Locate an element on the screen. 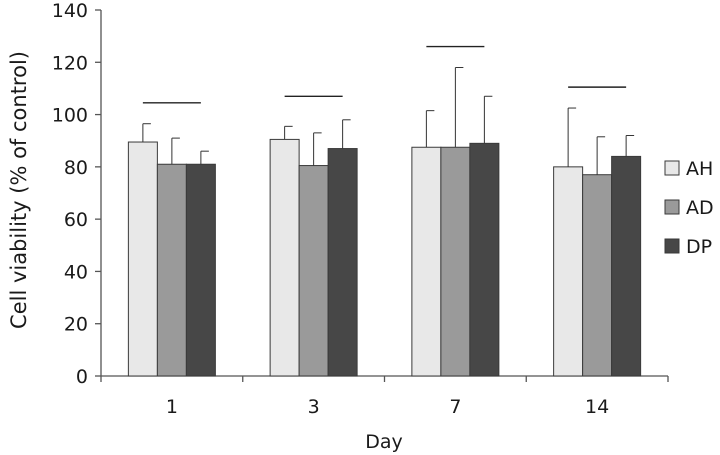 Image resolution: width=720 pixels, height=455 pixels. brackets-layer is located at coordinates (384, 74).